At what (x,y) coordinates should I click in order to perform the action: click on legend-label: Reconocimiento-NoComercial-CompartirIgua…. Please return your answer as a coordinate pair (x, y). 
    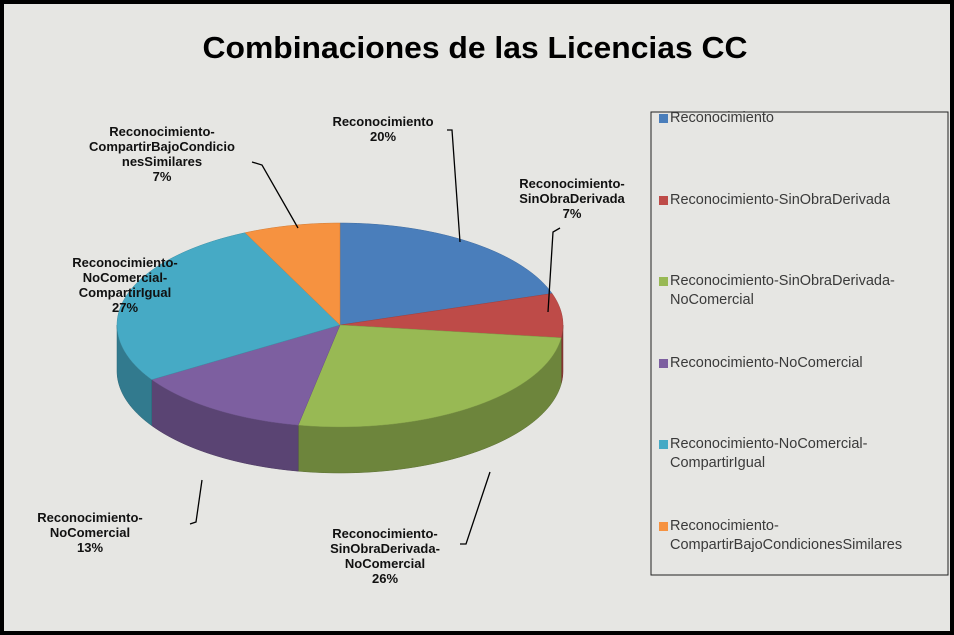
    Looking at the image, I should click on (769, 453).